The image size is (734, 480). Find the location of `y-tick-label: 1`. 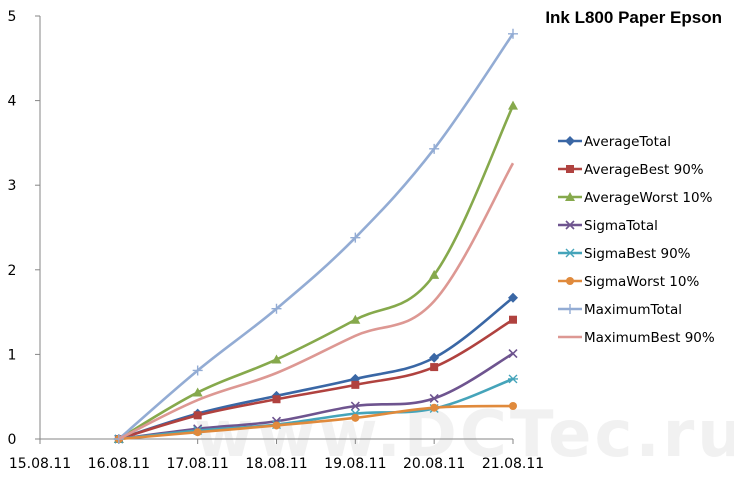

y-tick-label: 1 is located at coordinates (12, 355).